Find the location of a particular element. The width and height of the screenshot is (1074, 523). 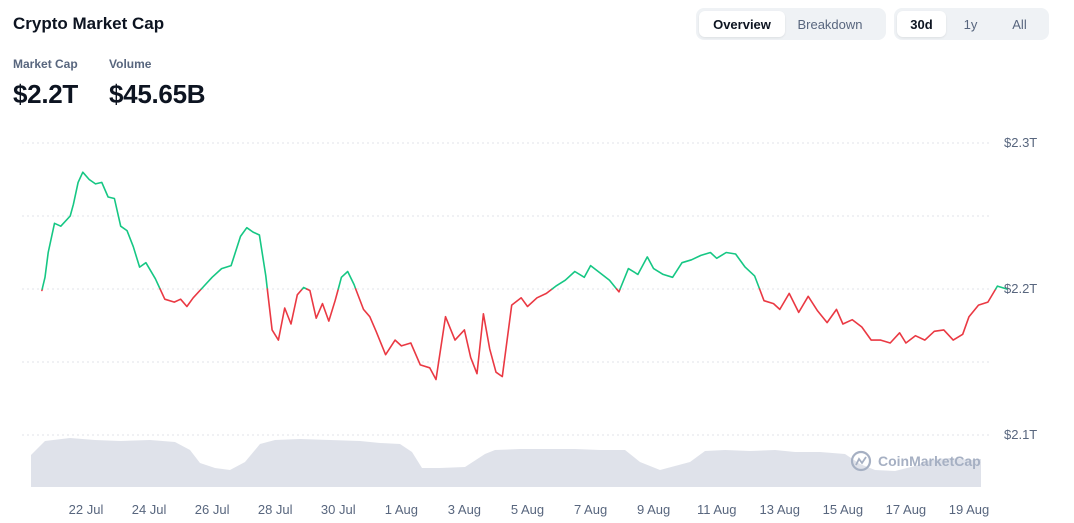

tab-range-all: All is located at coordinates (1019, 24).